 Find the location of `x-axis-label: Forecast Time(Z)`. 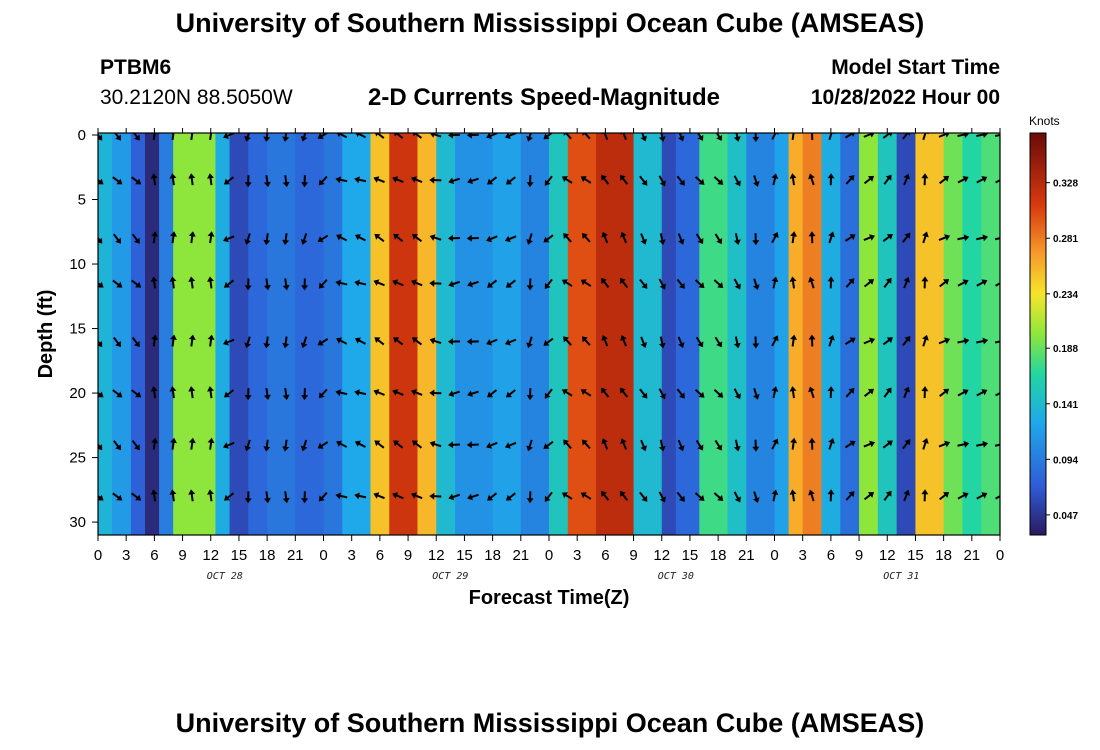

x-axis-label: Forecast Time(Z) is located at coordinates (549, 598).